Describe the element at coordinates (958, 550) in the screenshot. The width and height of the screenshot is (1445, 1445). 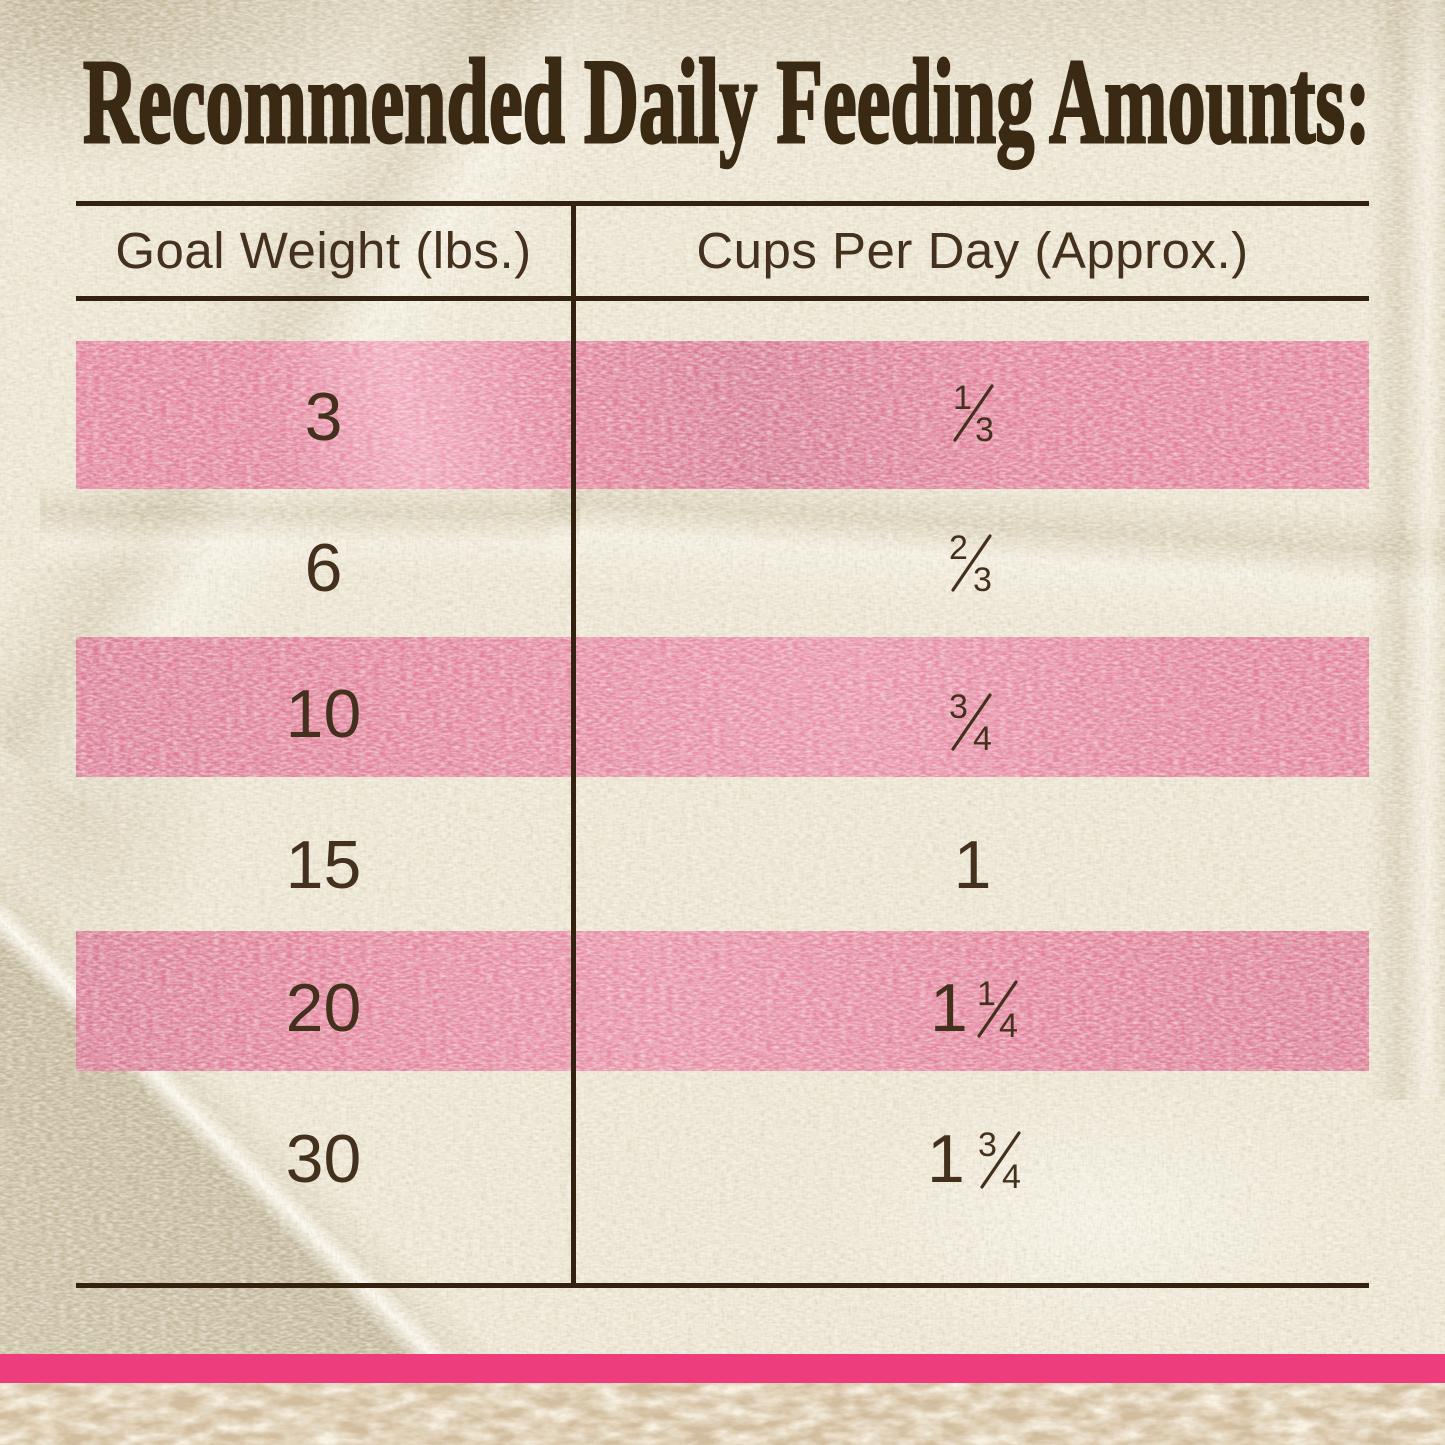
I see `svg-text: 2` at that location.